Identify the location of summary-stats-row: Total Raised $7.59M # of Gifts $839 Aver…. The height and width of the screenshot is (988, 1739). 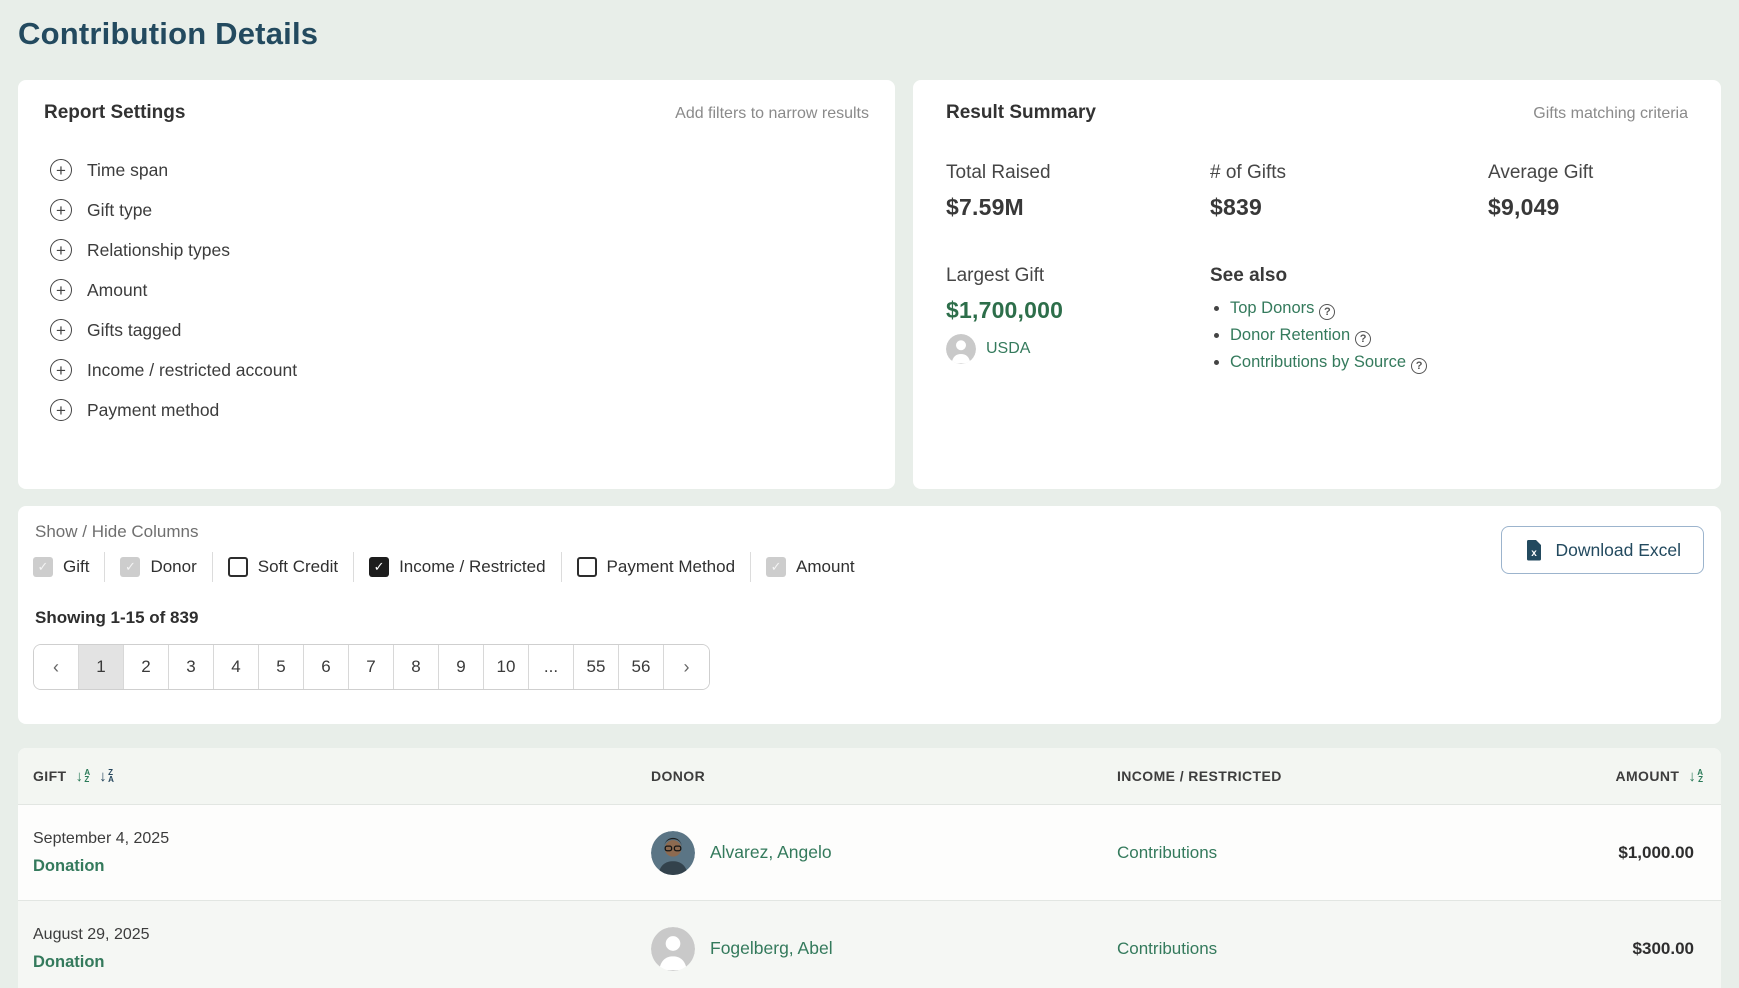
(1317, 191).